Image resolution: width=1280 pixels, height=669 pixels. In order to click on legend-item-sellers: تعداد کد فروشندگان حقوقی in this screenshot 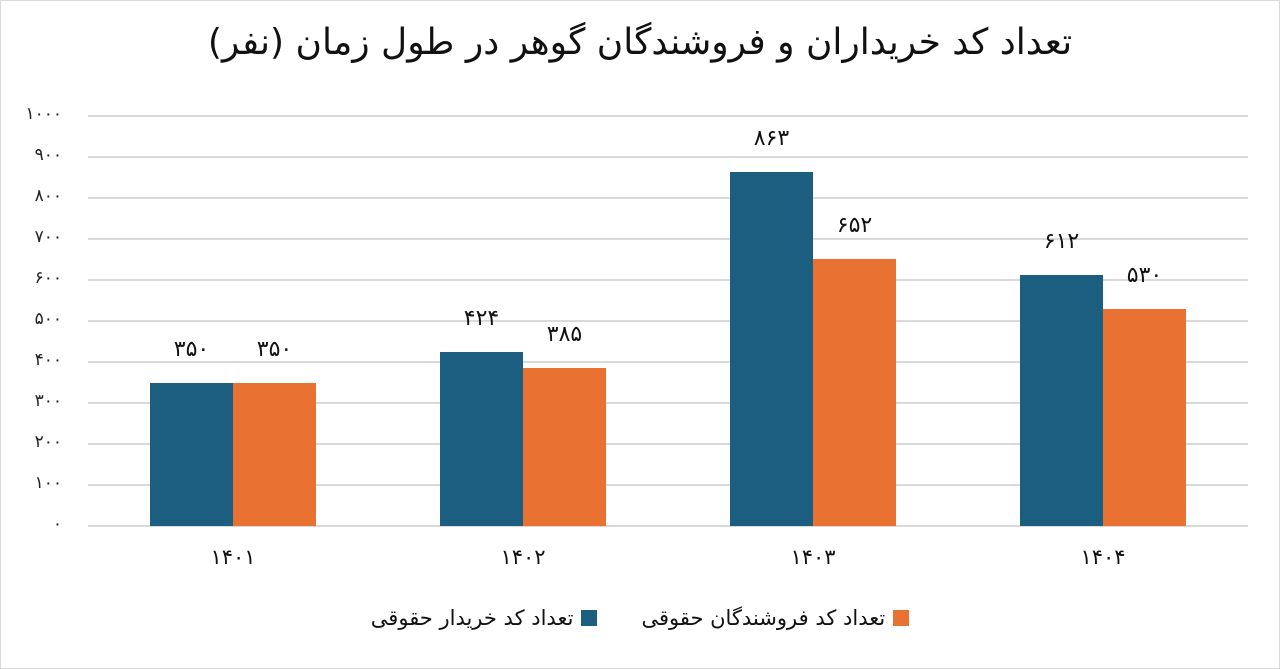, I will do `click(775, 618)`.